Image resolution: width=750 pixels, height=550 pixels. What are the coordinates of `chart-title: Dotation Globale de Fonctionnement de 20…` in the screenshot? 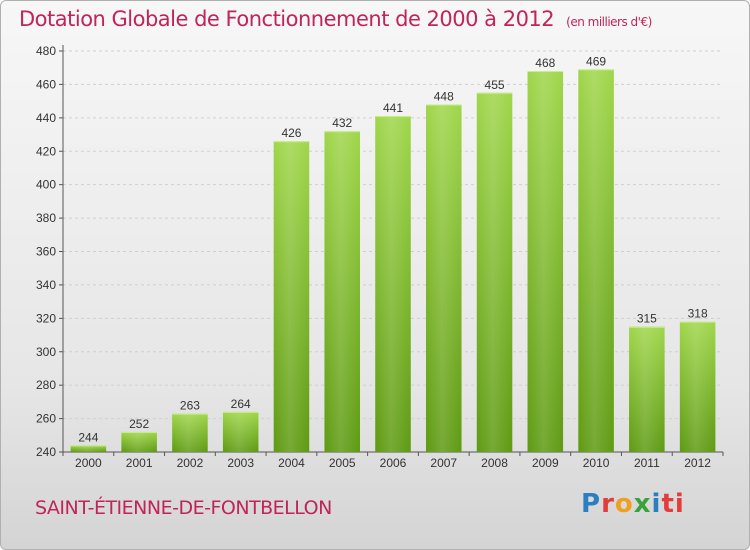 It's located at (335, 19).